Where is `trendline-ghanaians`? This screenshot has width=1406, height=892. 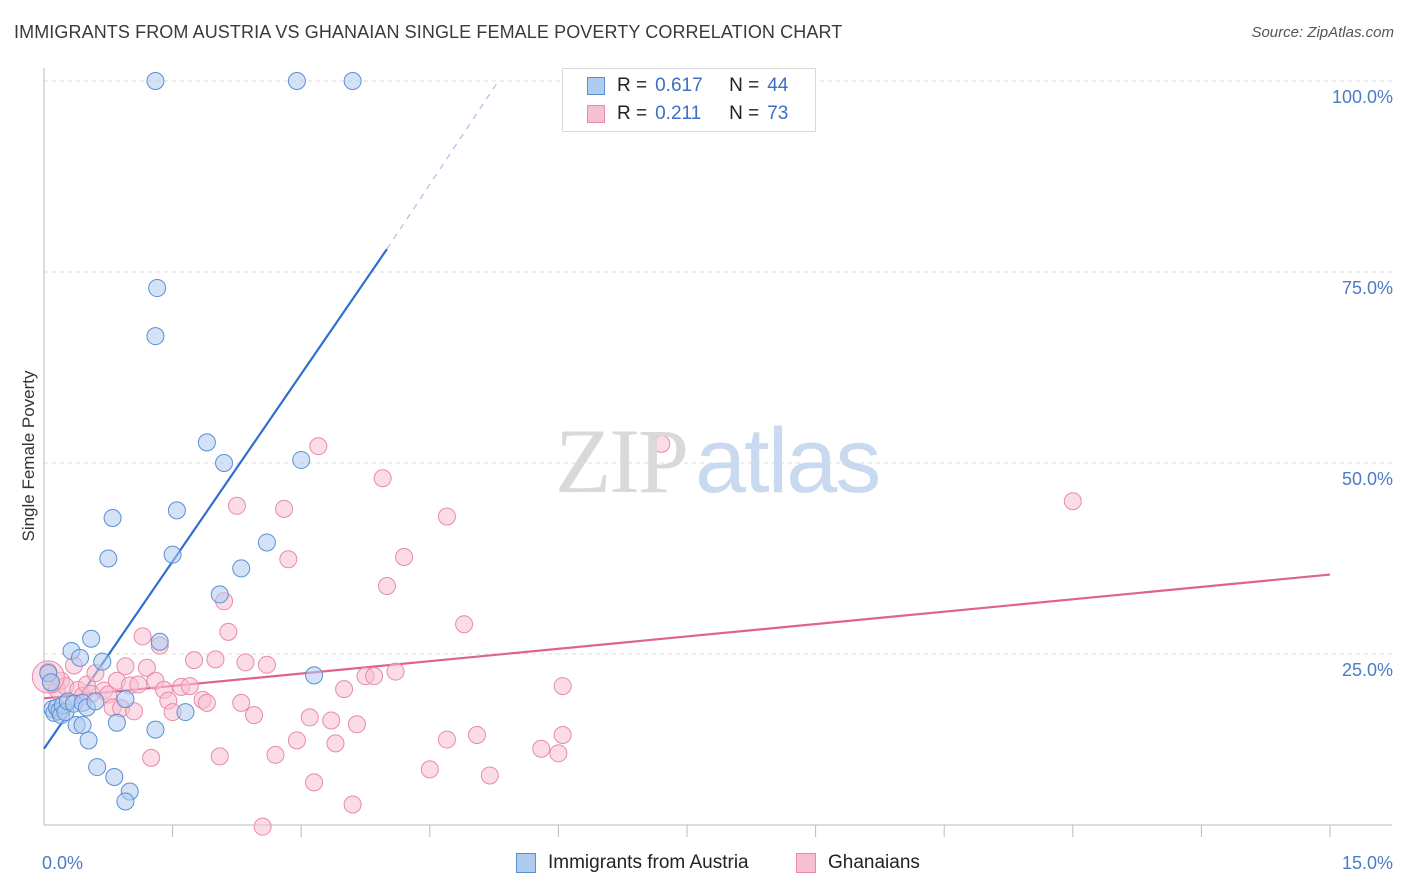 trendline-ghanaians is located at coordinates (687, 636).